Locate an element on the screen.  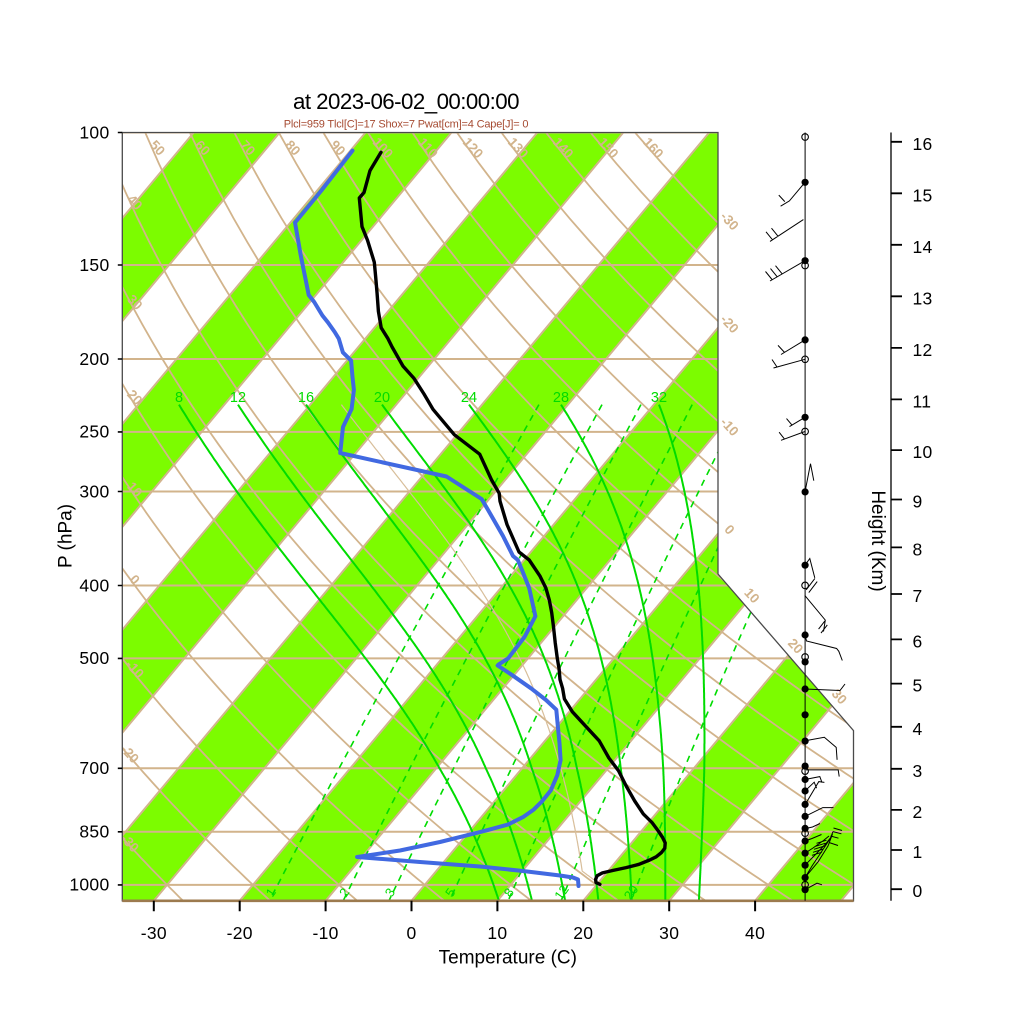
svg-text: 11 is located at coordinates (922, 401).